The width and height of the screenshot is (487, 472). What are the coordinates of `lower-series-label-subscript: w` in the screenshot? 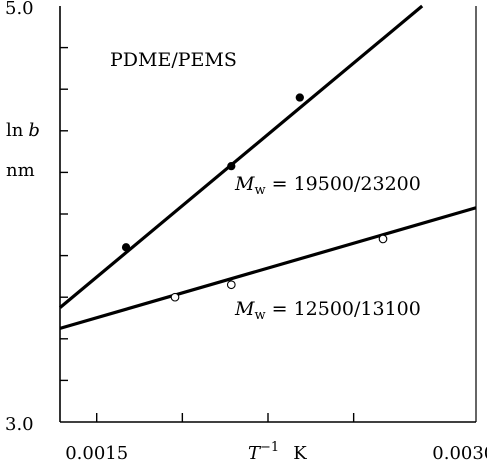 It's located at (259, 315).